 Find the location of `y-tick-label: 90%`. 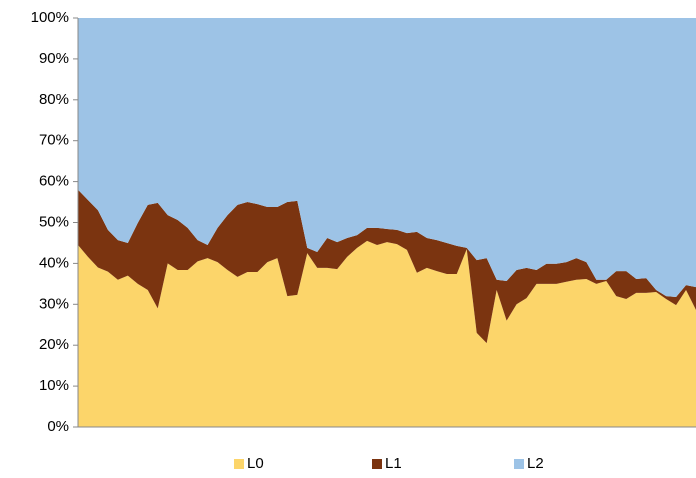

y-tick-label: 90% is located at coordinates (54, 58).